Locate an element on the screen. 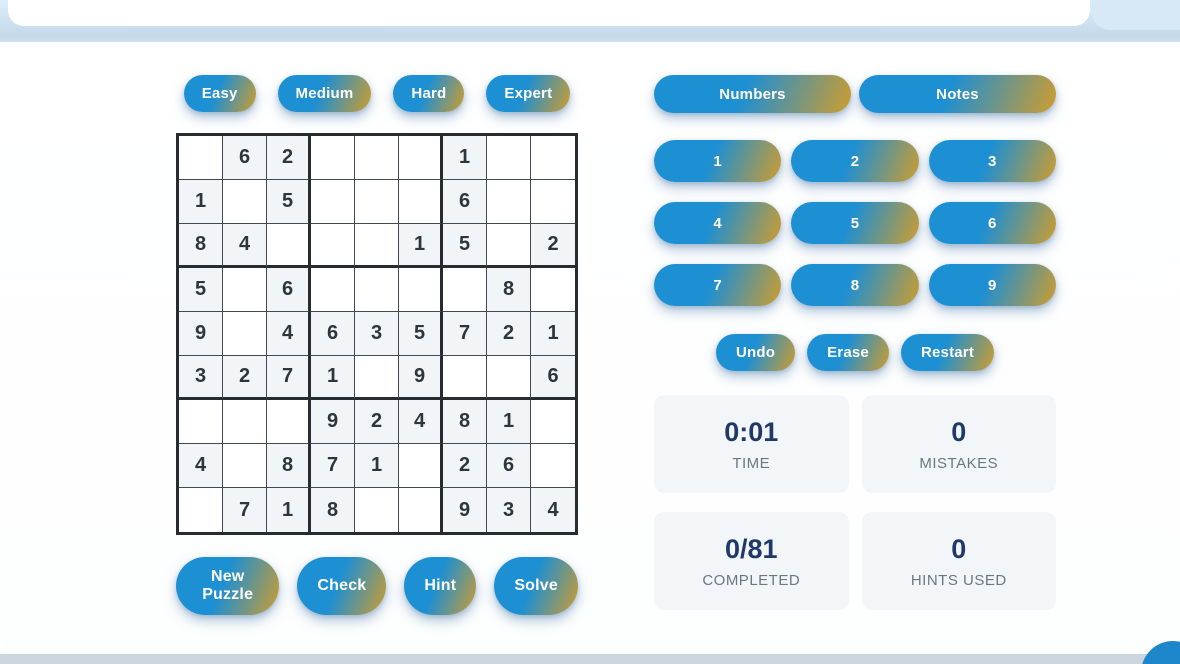 This screenshot has width=1180, height=664. cell-r2c3: 5 is located at coordinates (289, 202).